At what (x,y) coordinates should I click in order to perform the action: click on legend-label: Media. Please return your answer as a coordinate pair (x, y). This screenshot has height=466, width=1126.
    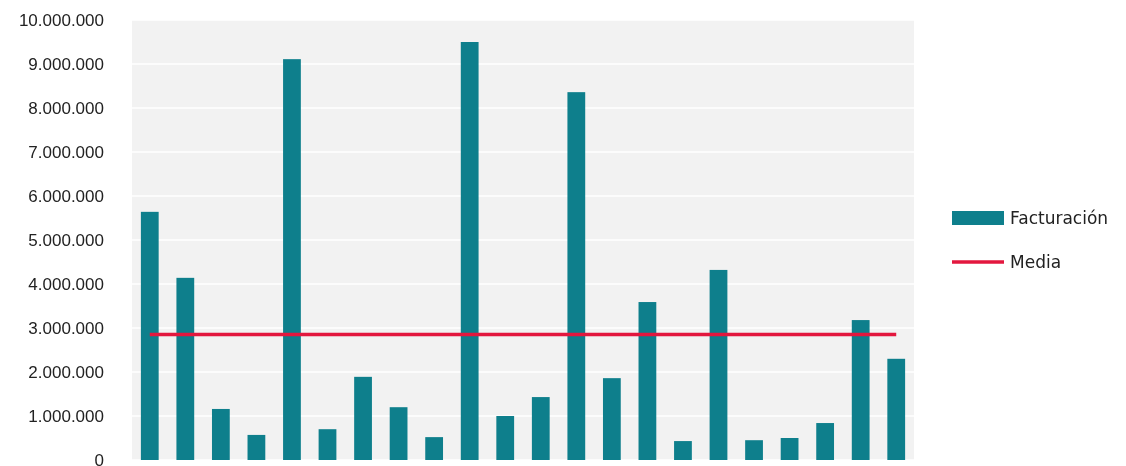
    Looking at the image, I should click on (1036, 262).